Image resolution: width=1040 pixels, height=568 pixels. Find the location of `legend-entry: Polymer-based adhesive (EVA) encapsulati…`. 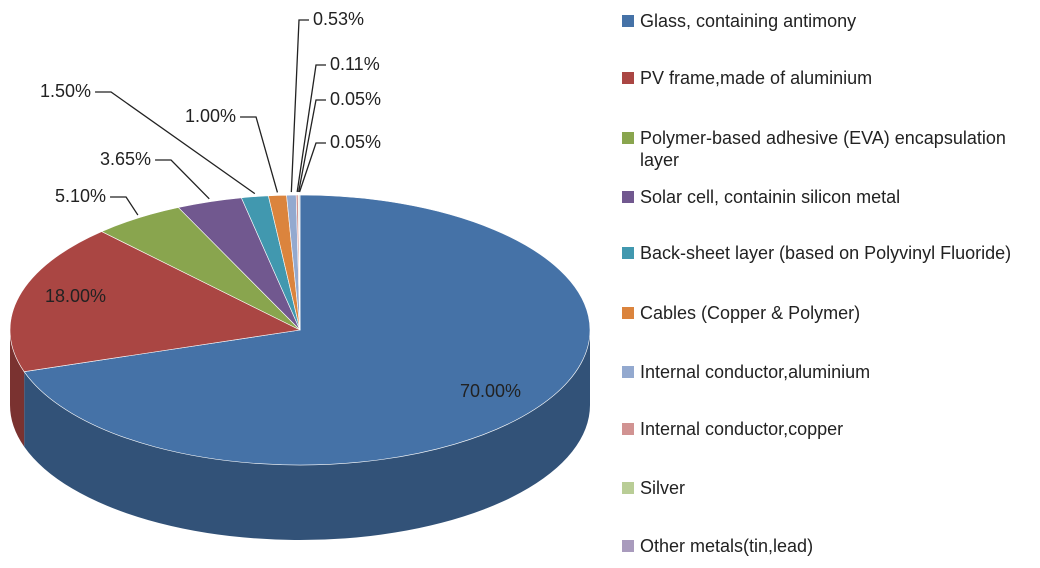

legend-entry: Polymer-based adhesive (EVA) encapsulati… is located at coordinates (829, 149).